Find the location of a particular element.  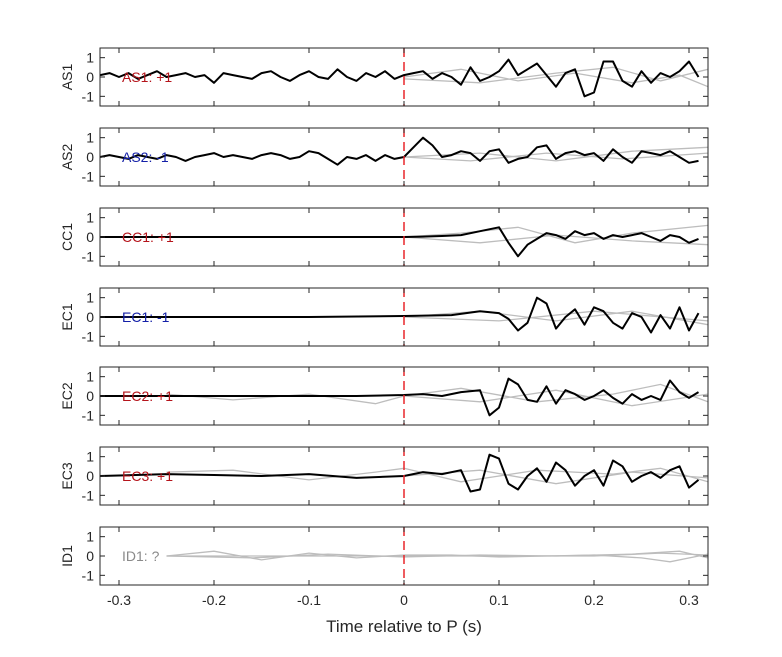

panel-3: EC1: -1 1 0 -1 EC1 is located at coordinates (384, 317).